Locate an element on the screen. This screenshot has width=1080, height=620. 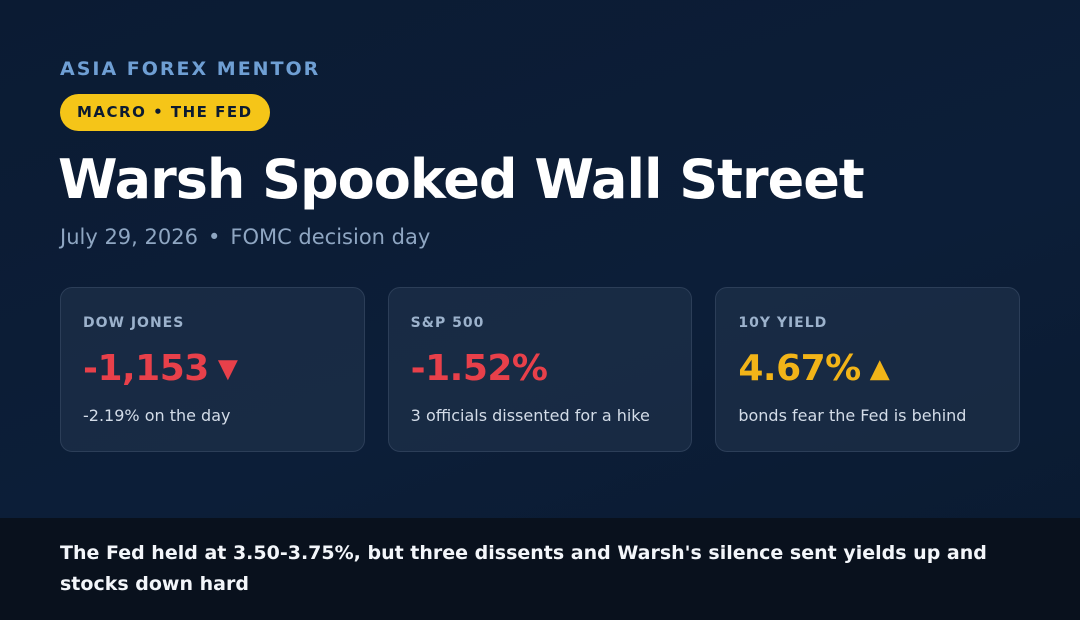
brand-name: ASIA FOREX MENTOR is located at coordinates (190, 69).